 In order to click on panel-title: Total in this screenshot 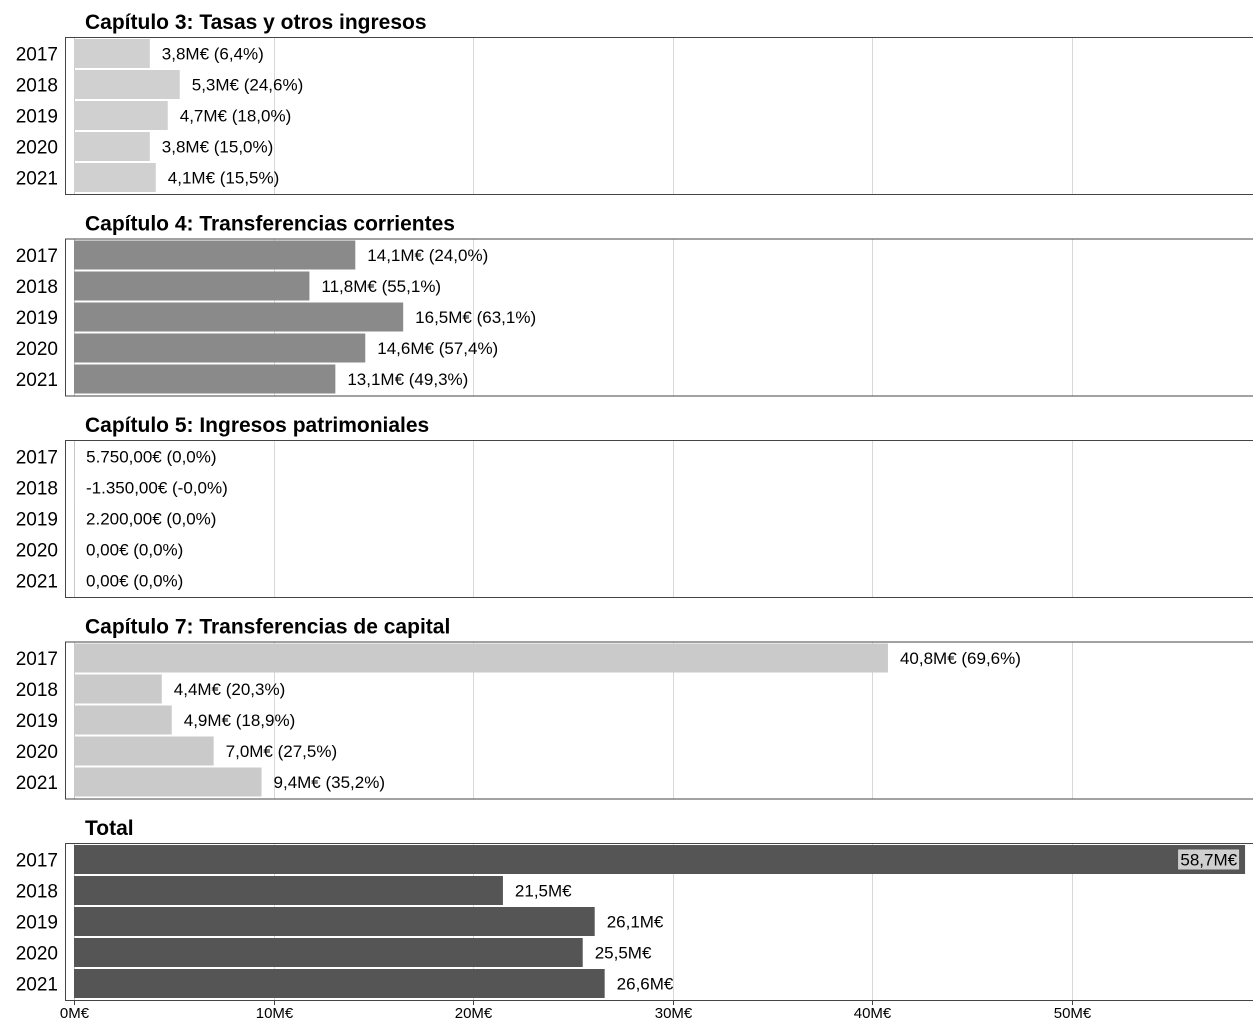, I will do `click(109, 828)`.